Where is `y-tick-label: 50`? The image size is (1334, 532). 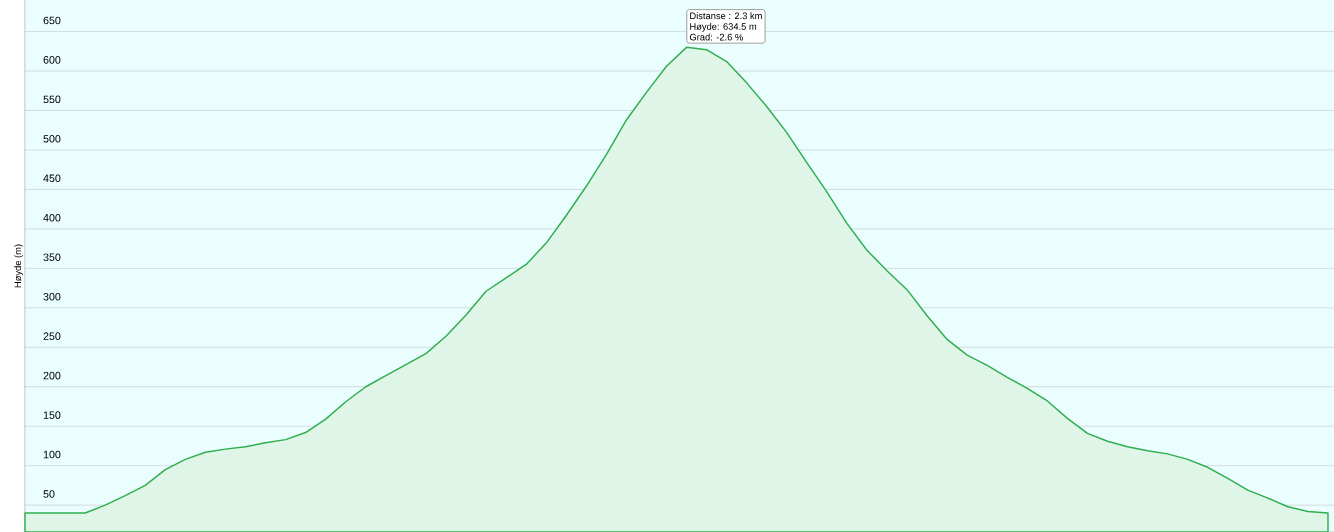
y-tick-label: 50 is located at coordinates (49, 494).